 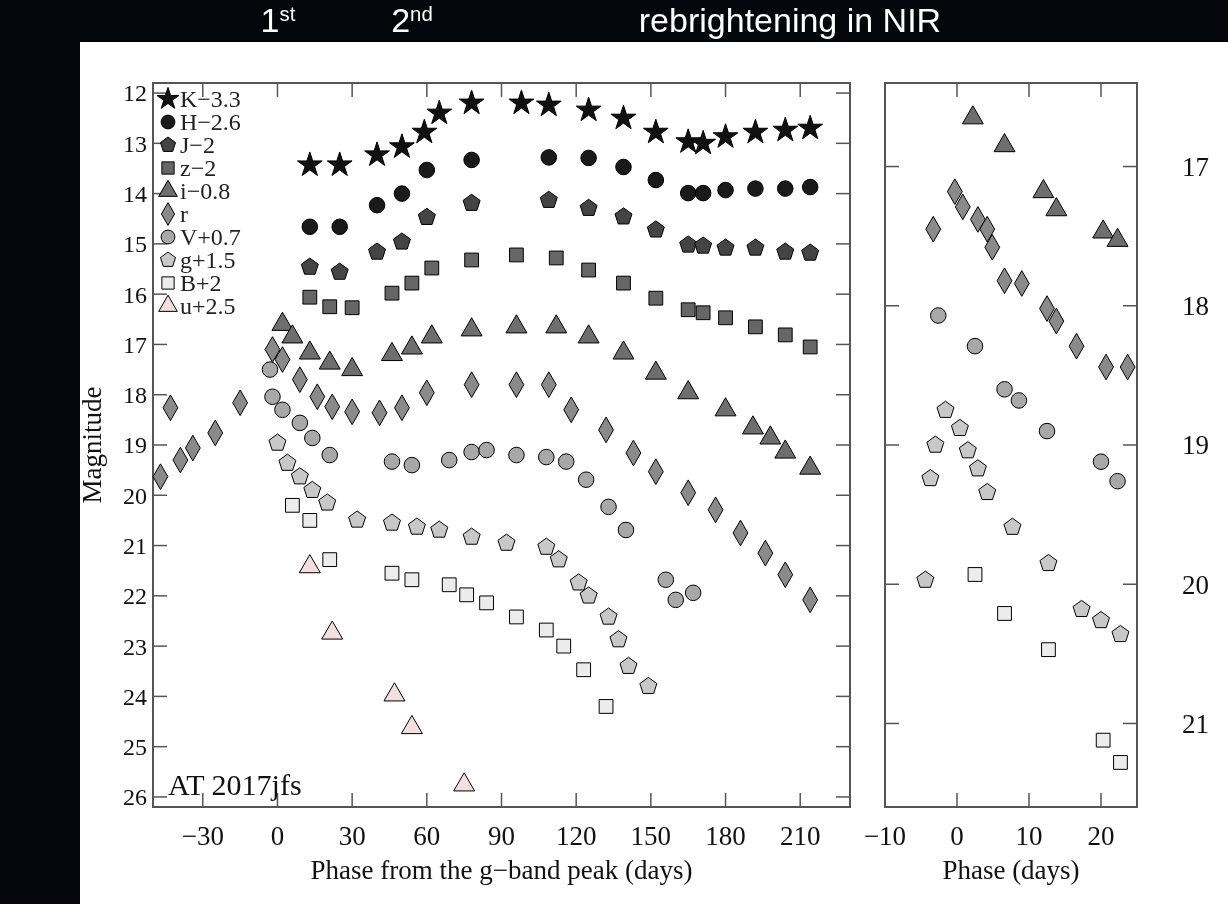 I want to click on y-tick-label: 25, so click(x=135, y=747).